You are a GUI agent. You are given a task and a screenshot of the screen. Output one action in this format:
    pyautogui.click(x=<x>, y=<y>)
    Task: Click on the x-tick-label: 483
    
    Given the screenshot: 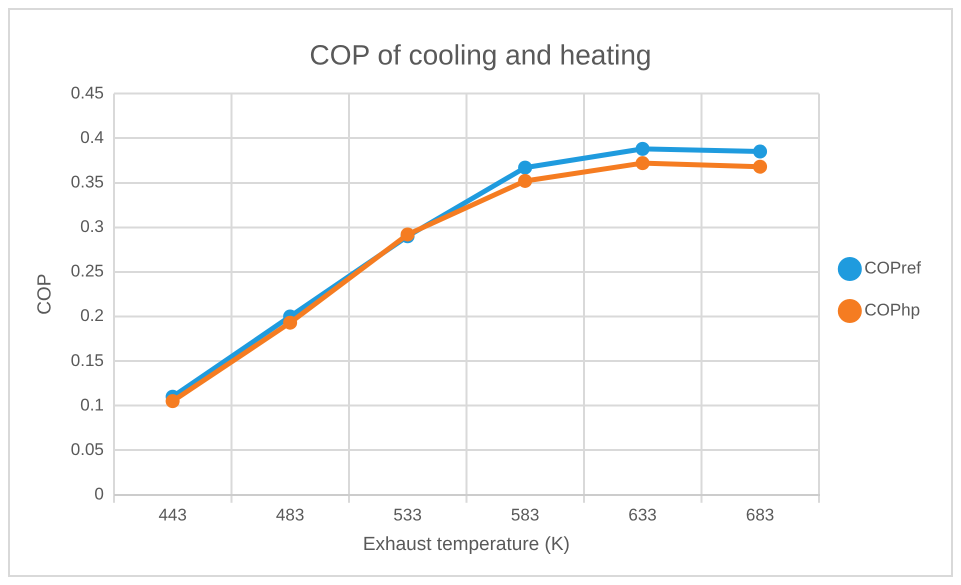 What is the action you would take?
    pyautogui.click(x=290, y=515)
    